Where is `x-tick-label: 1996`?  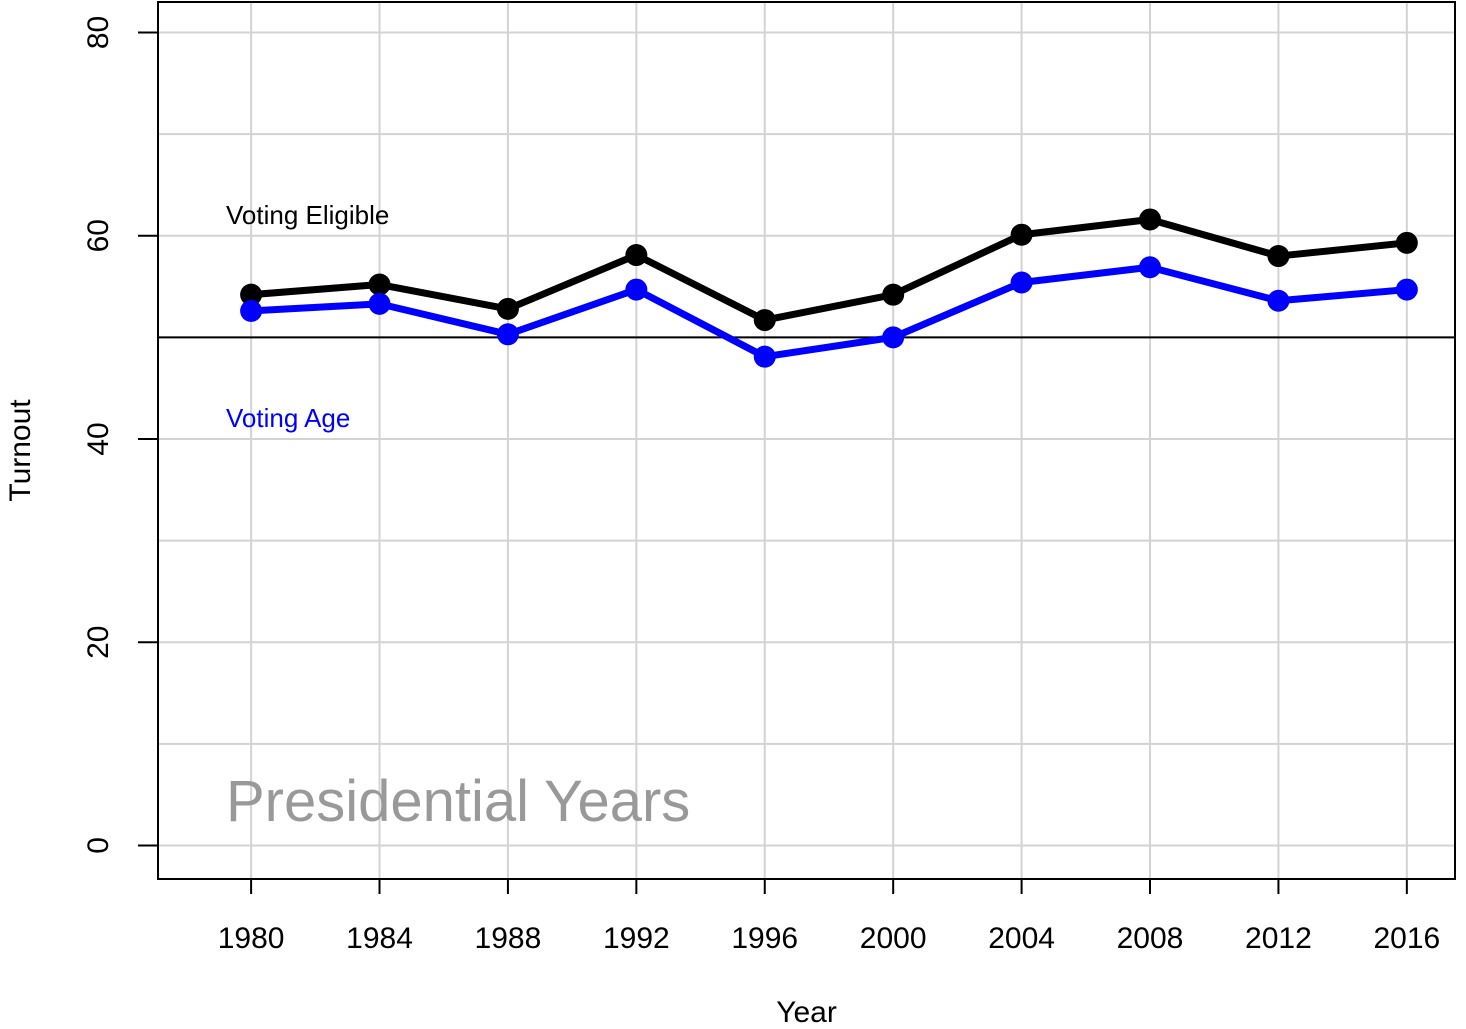 x-tick-label: 1996 is located at coordinates (764, 938).